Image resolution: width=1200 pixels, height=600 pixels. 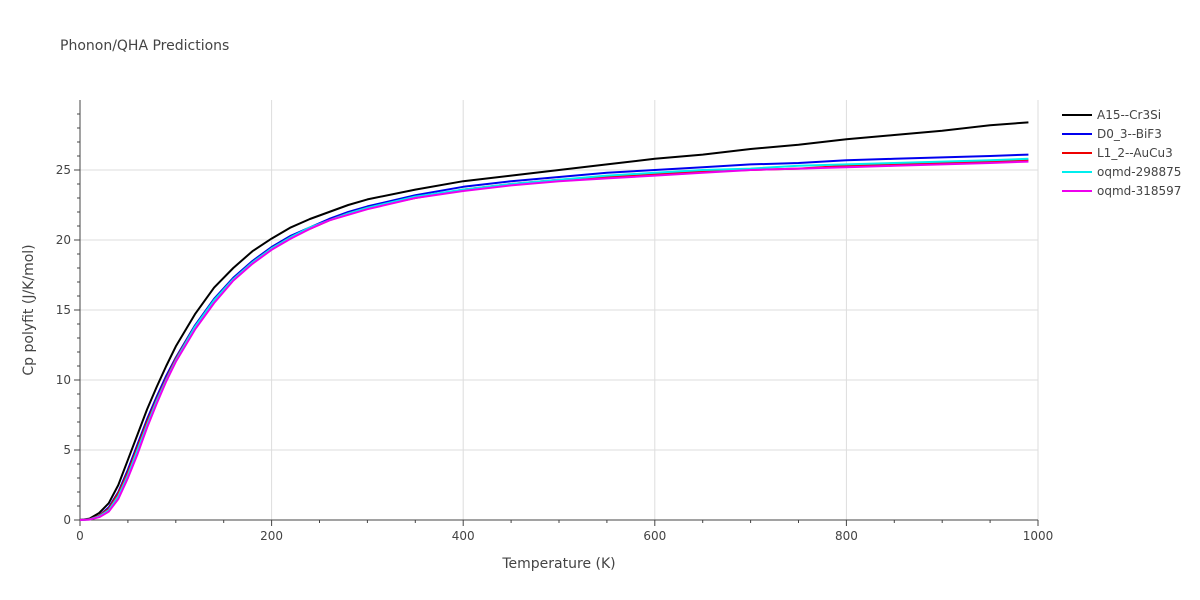 I want to click on legend-item: oqmd-318597, so click(x=1121, y=191).